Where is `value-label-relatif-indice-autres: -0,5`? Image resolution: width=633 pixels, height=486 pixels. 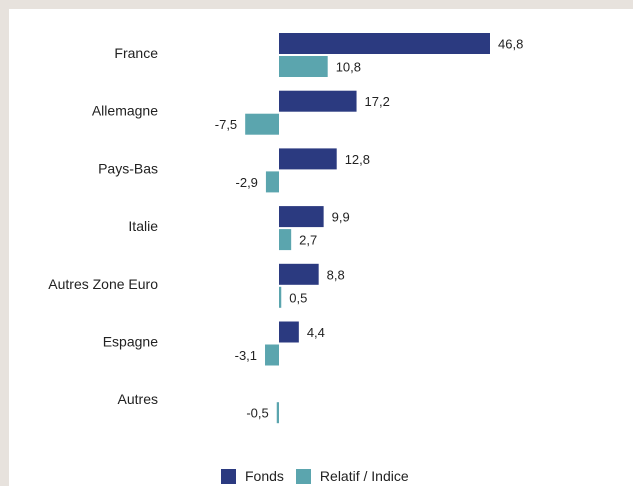
value-label-relatif-indice-autres: -0,5 is located at coordinates (257, 413).